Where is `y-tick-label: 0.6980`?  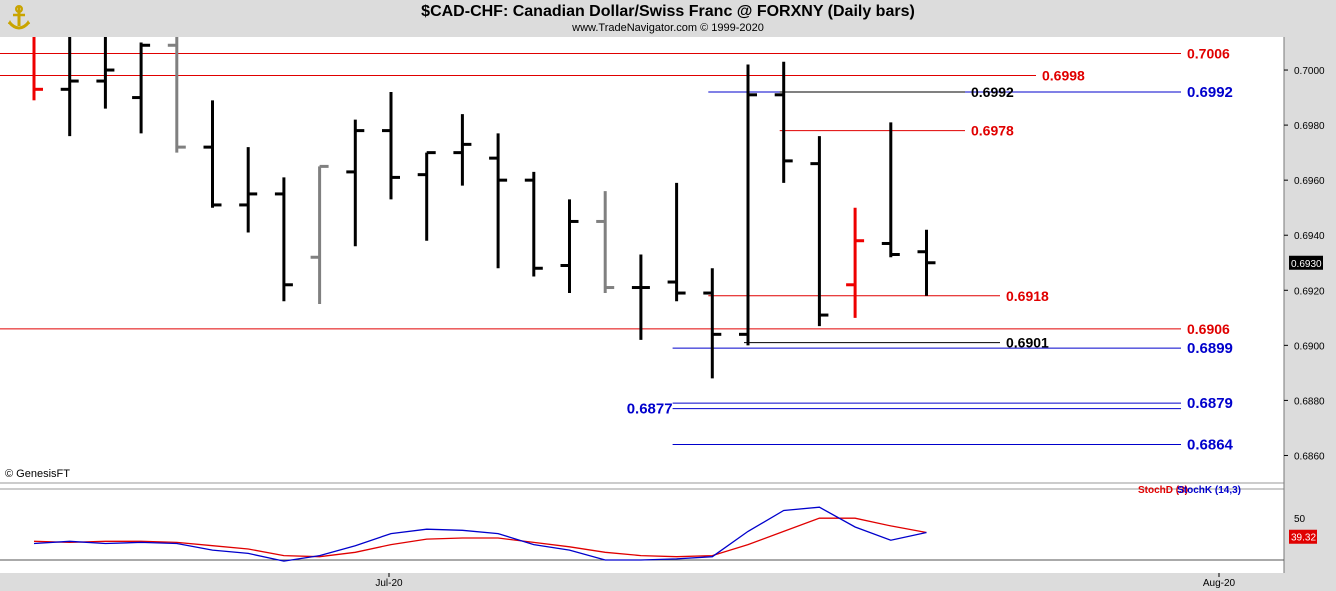 y-tick-label: 0.6980 is located at coordinates (1309, 126).